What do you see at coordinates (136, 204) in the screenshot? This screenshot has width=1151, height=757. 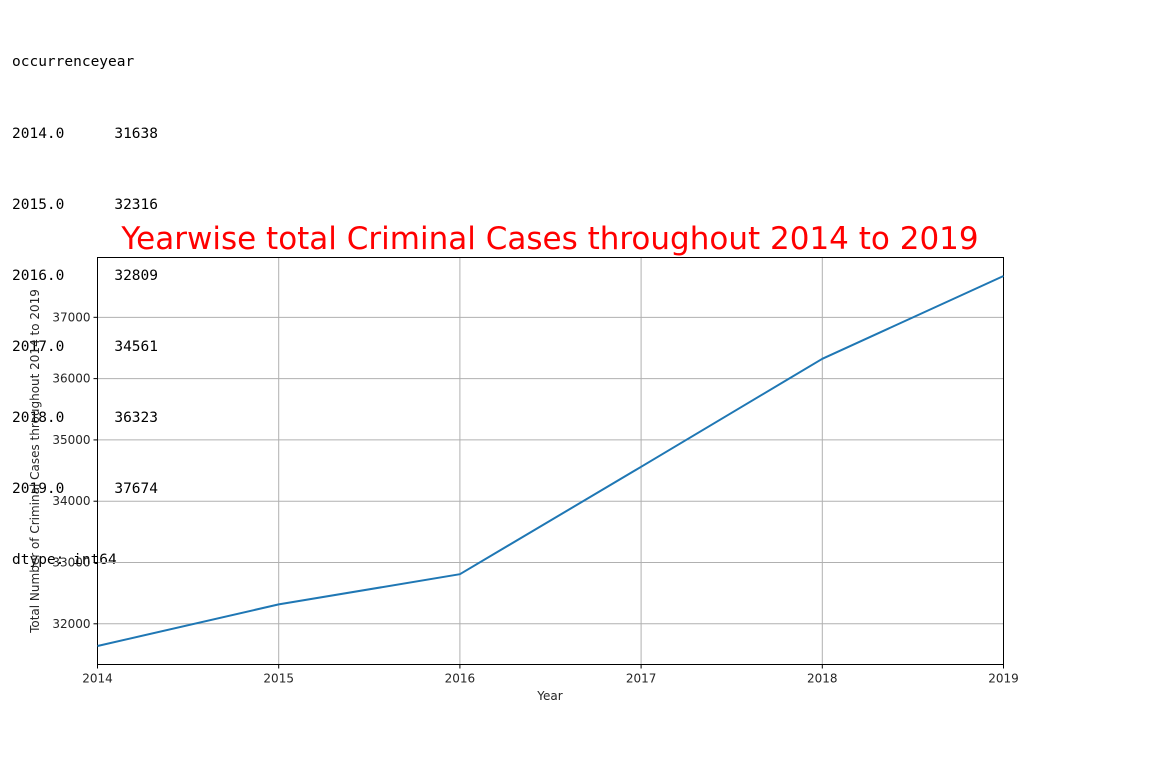 I see `series-row-count: 32316` at bounding box center [136, 204].